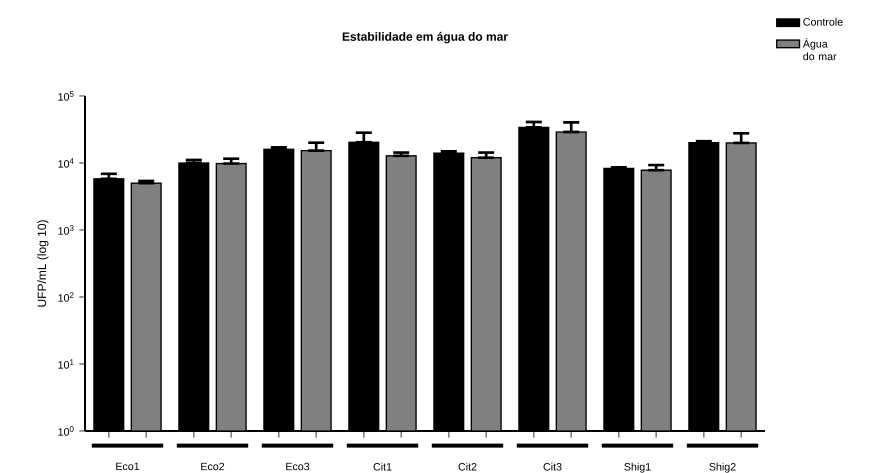  What do you see at coordinates (637, 467) in the screenshot?
I see `x-tick-label: Shig1` at bounding box center [637, 467].